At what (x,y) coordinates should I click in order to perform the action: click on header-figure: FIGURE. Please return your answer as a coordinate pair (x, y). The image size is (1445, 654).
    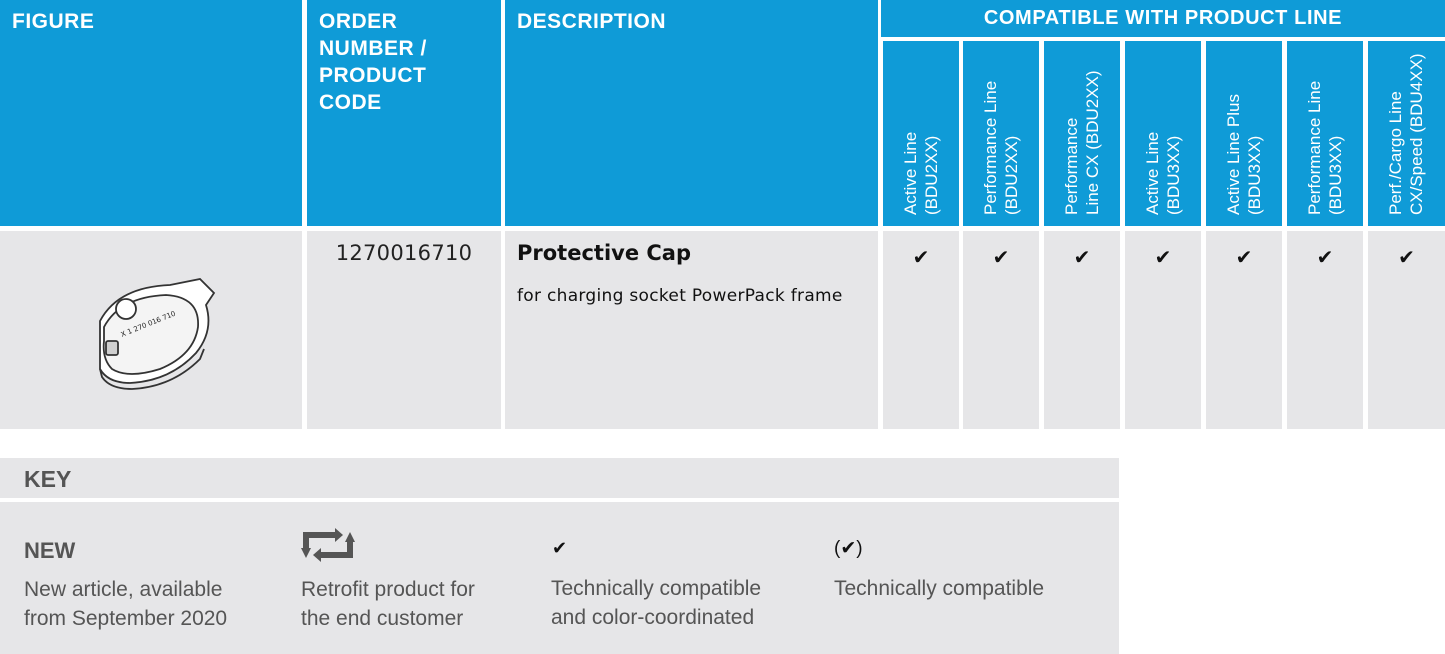
    Looking at the image, I should click on (151, 113).